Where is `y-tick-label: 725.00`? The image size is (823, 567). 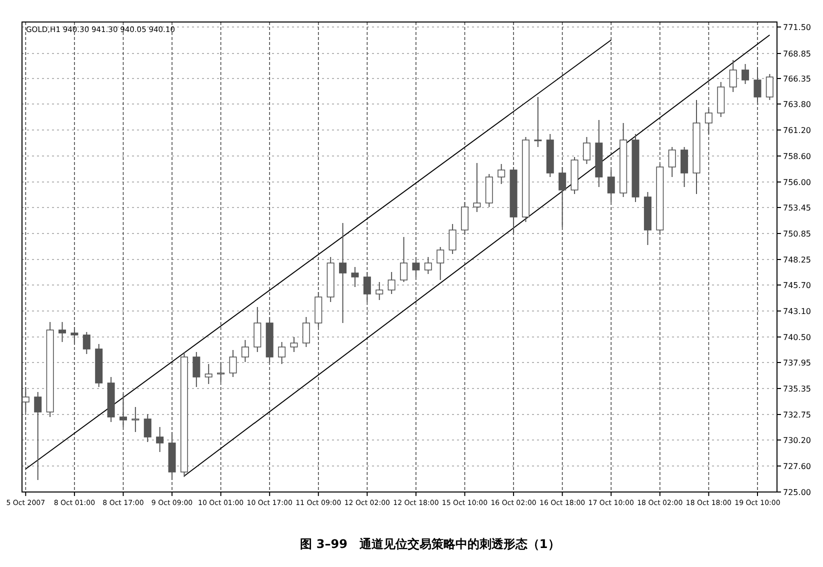
y-tick-label: 725.00 is located at coordinates (797, 492).